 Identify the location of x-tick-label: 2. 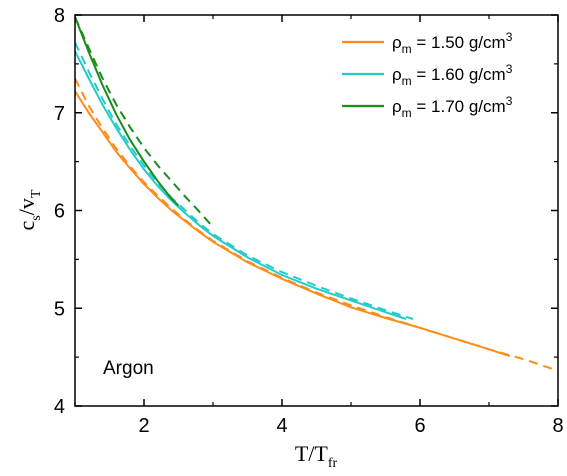
(143, 426).